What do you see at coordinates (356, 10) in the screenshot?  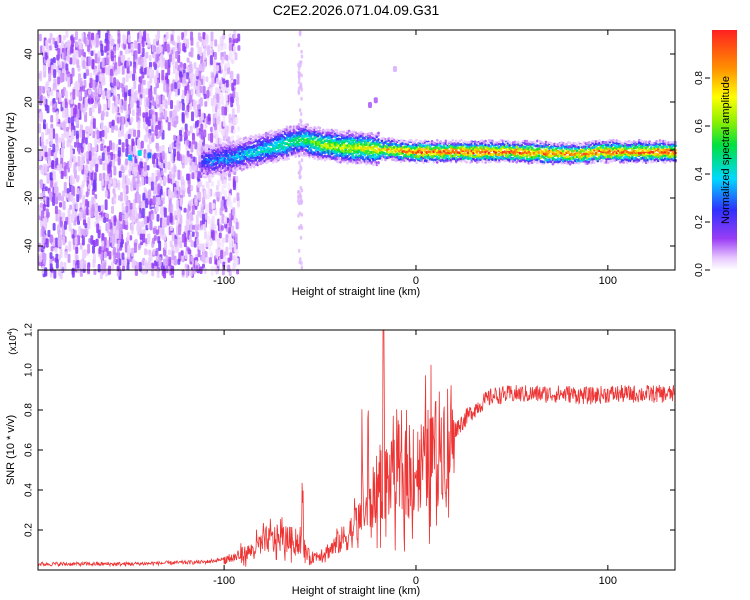 I see `figure-title: C2E2.2026.071.04.09.G31` at bounding box center [356, 10].